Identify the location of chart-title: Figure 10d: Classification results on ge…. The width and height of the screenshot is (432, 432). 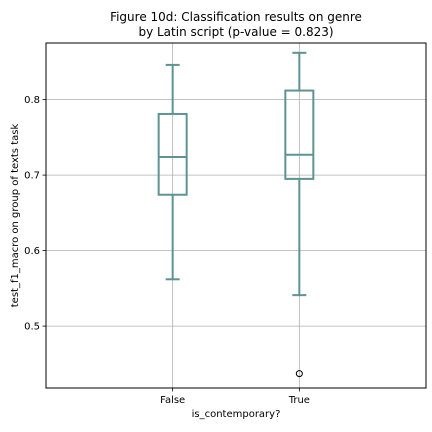
(236, 17).